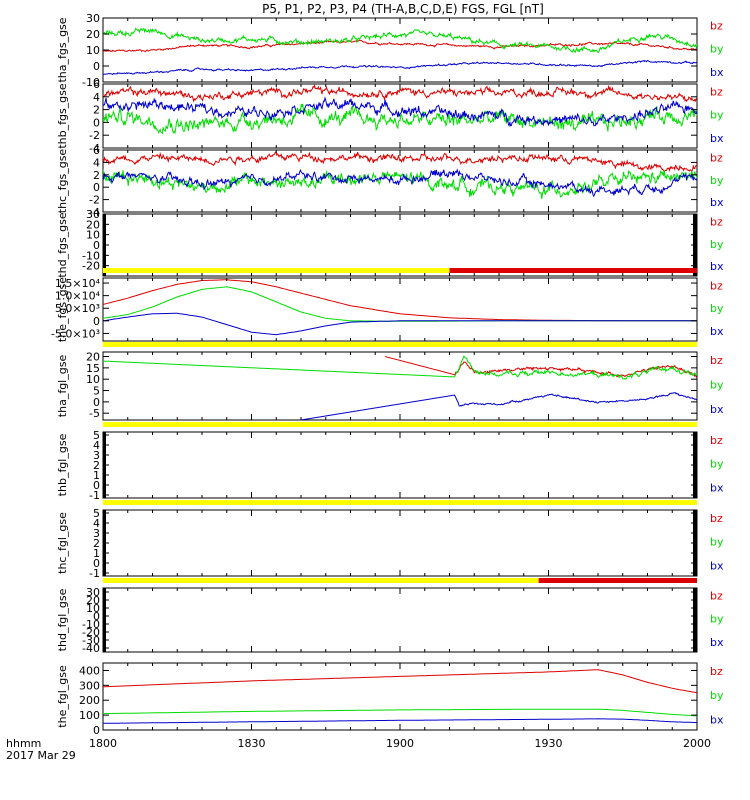 The height and width of the screenshot is (800, 750). I want to click on y-axis-label: tha_fgl_gse, so click(62, 386).